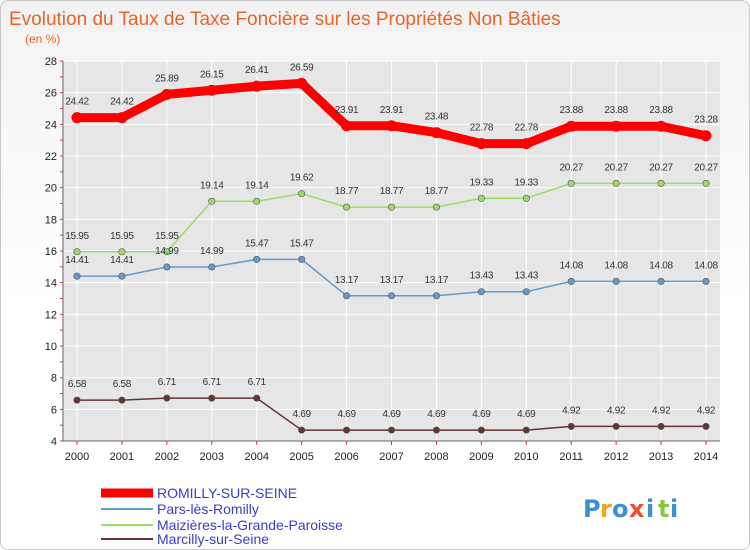 The width and height of the screenshot is (750, 550). Describe the element at coordinates (616, 457) in the screenshot. I see `x-tick-label: 2012` at that location.